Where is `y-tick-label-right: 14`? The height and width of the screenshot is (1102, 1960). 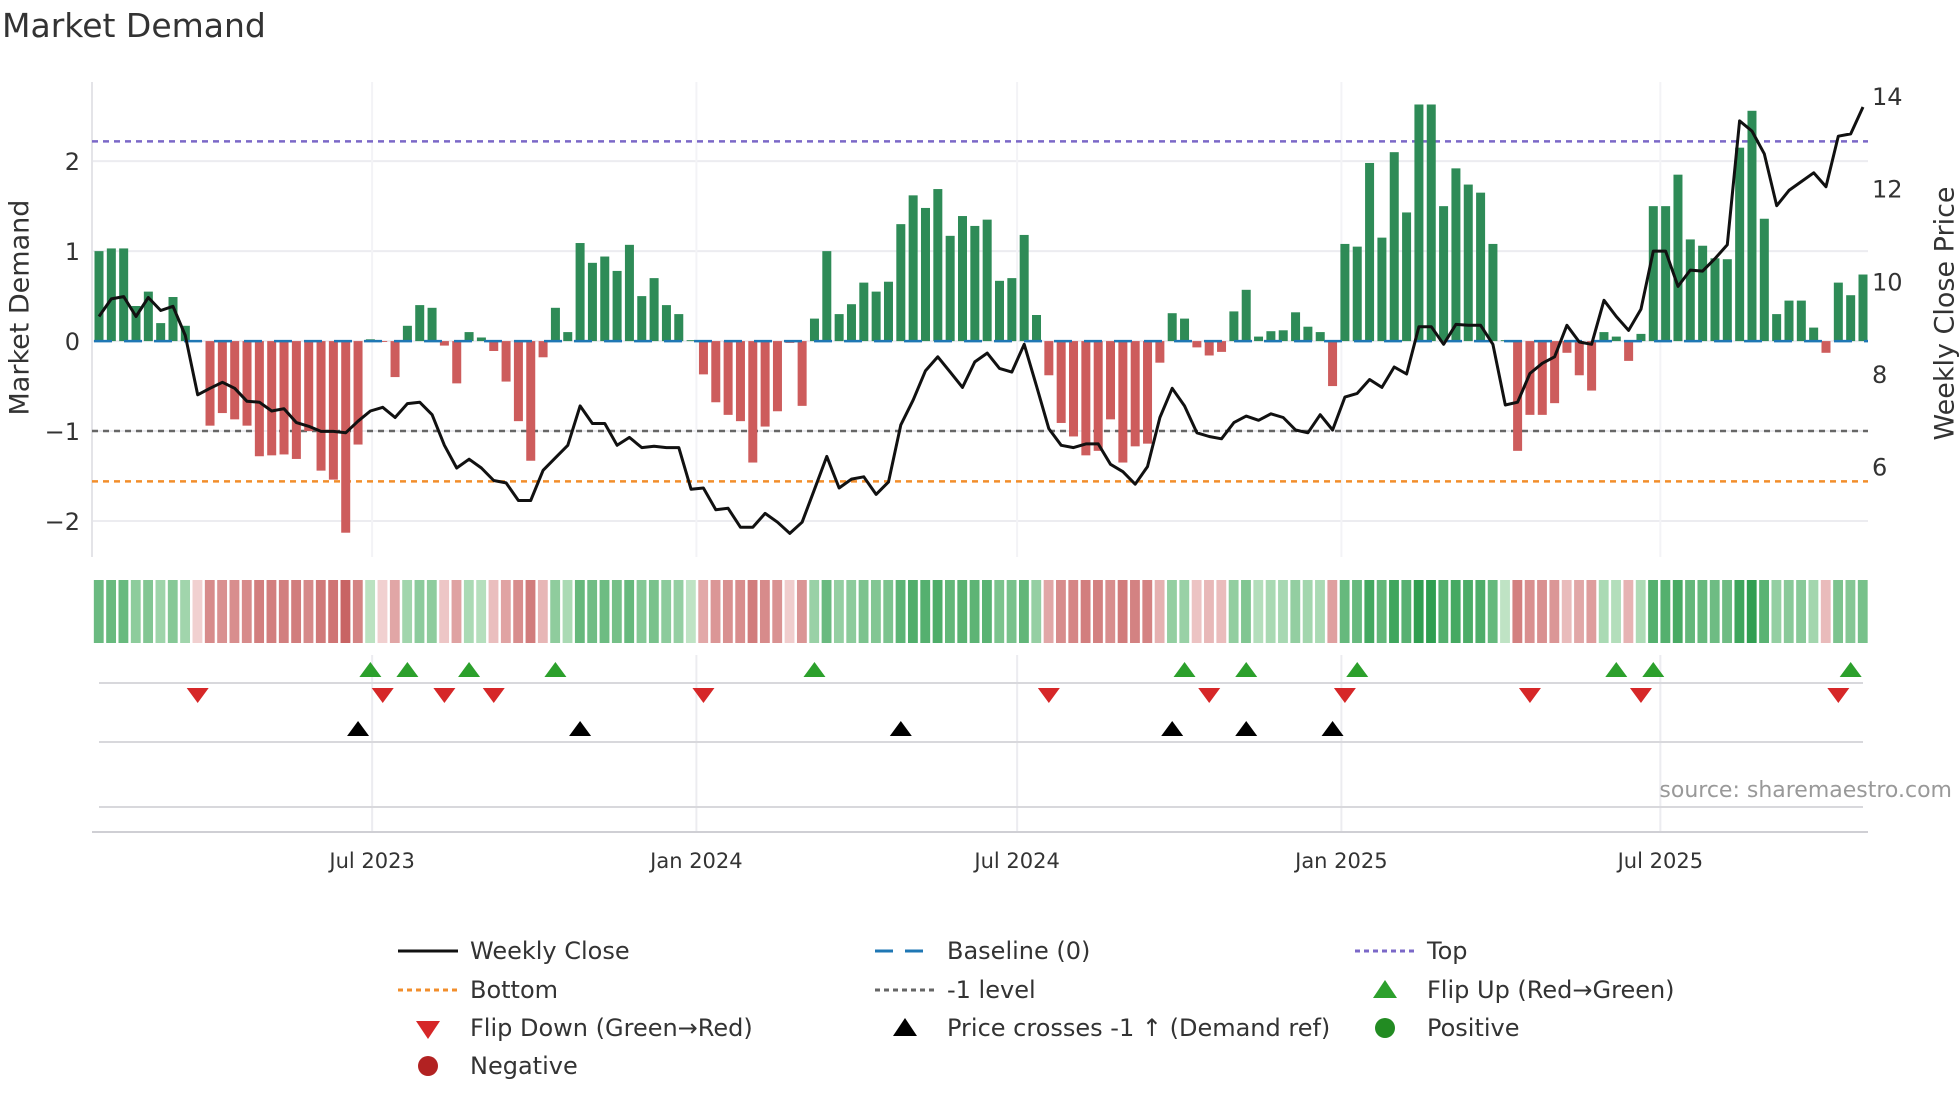
y-tick-label-right: 14 is located at coordinates (1887, 97).